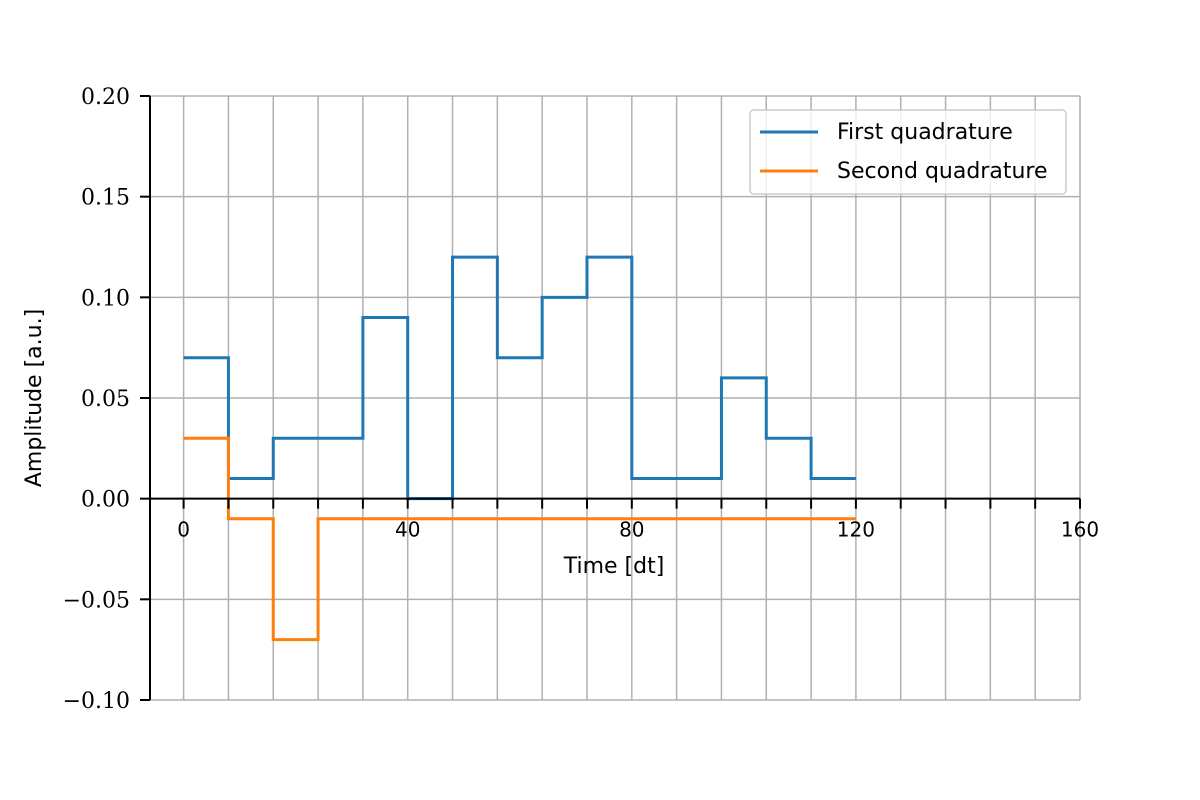 The image size is (1200, 800). I want to click on x-tick-label: 80, so click(631, 530).